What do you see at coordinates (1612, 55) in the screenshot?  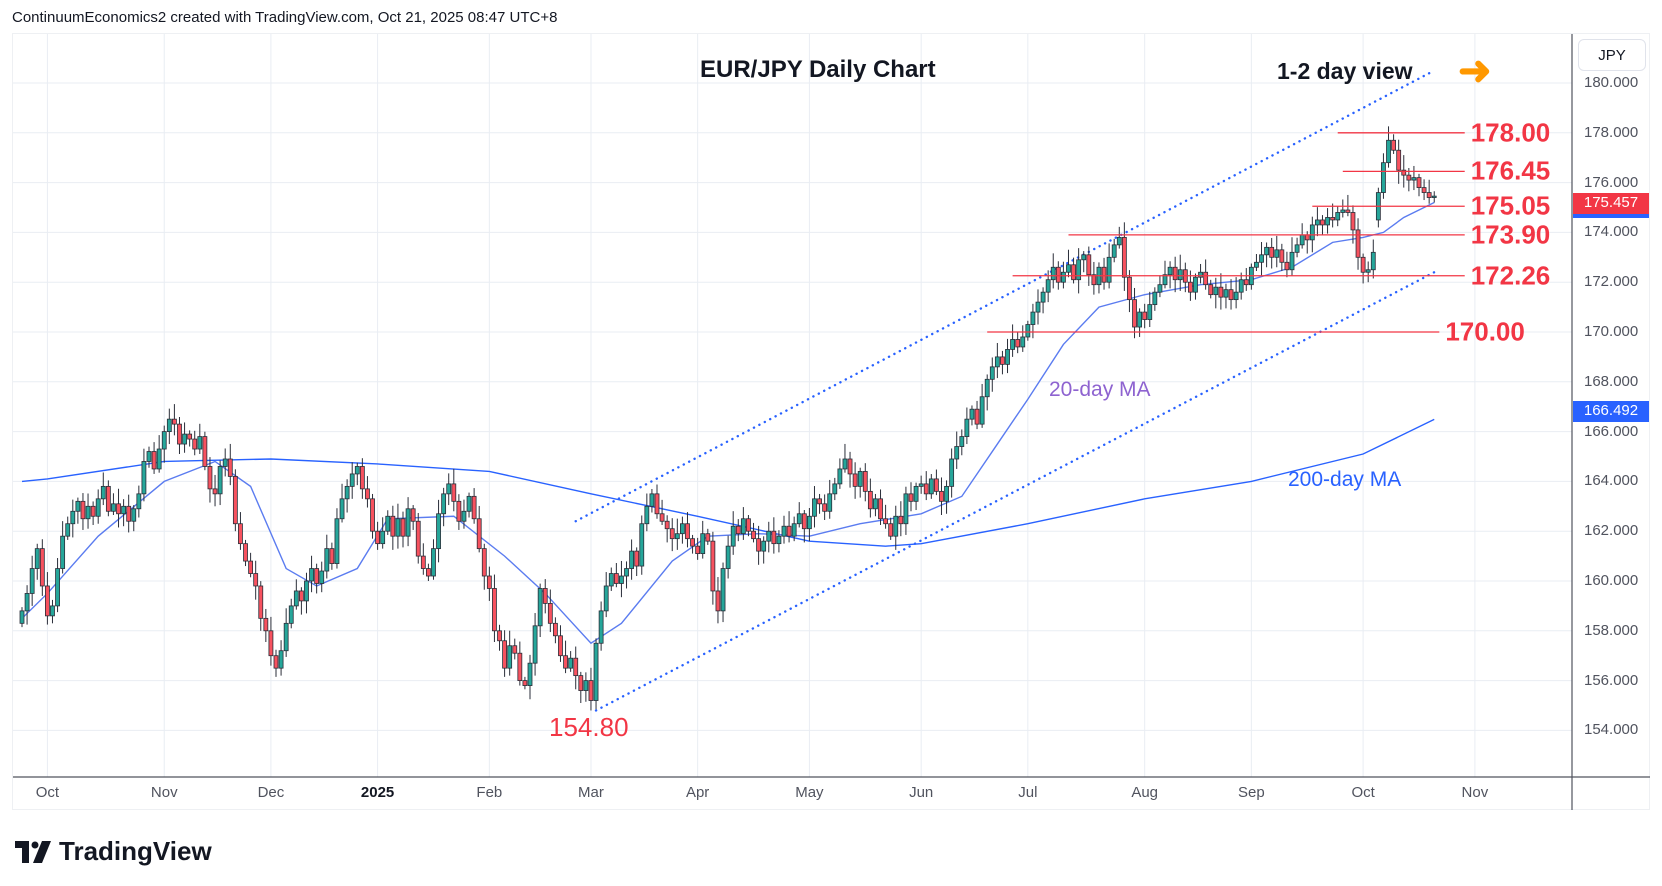 I see `currency-button: JPY` at bounding box center [1612, 55].